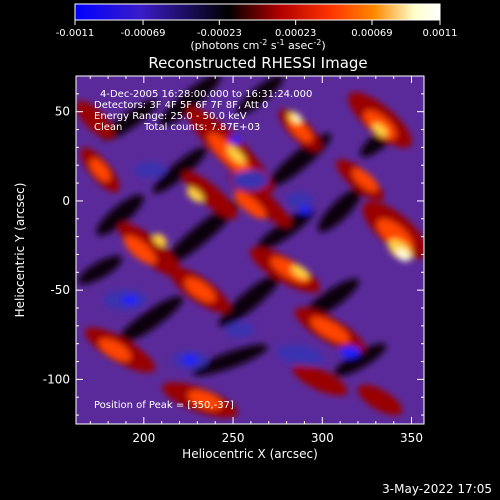  Describe the element at coordinates (206, 94) in the screenshot. I see `annotation-time: 4-Dec-2005 16:28:00.000 to 16:31:24.000` at that location.